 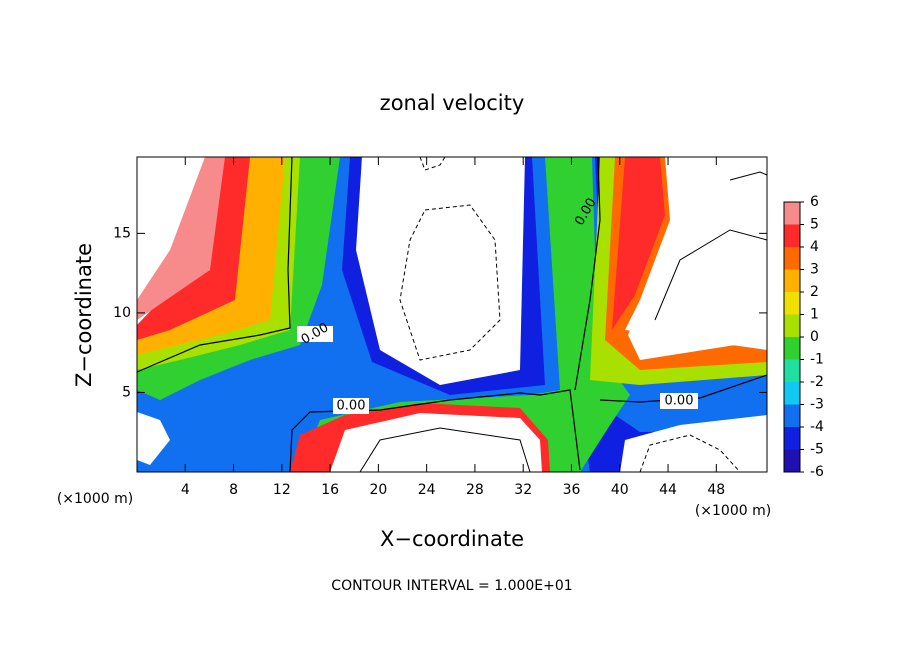 What do you see at coordinates (817, 427) in the screenshot?
I see `colorbar-label: -4` at bounding box center [817, 427].